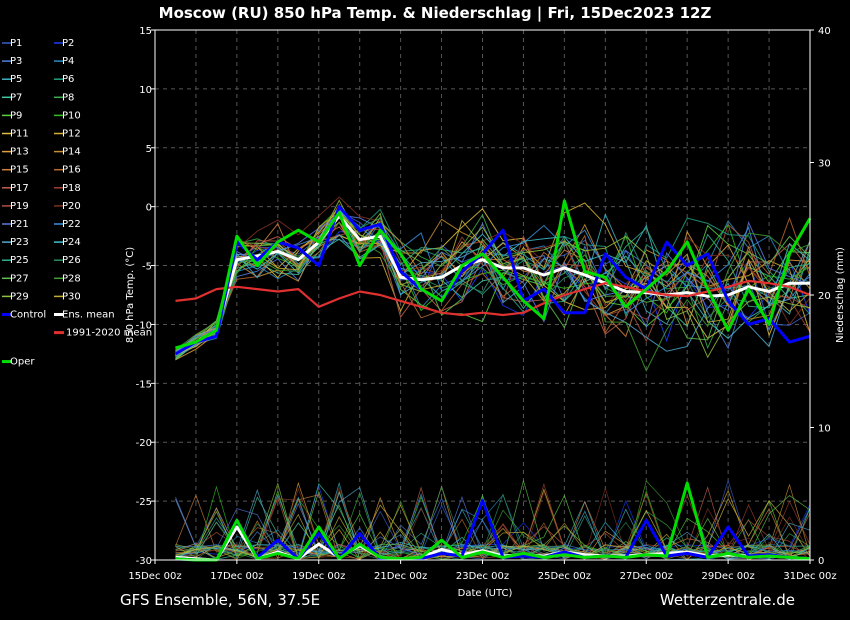  I want to click on legend-label-p21: P21, so click(19, 224).